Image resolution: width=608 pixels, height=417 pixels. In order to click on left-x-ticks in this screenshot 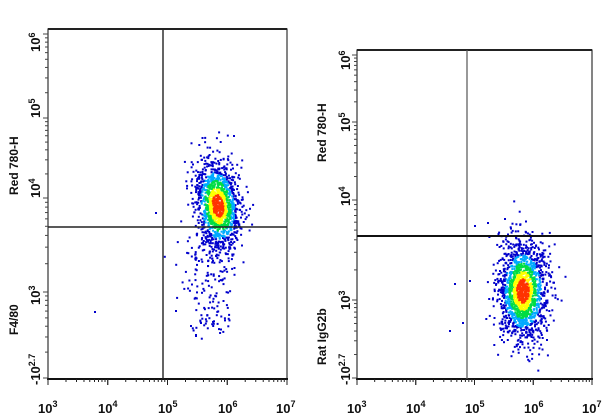, I will do `click(167, 382)`.